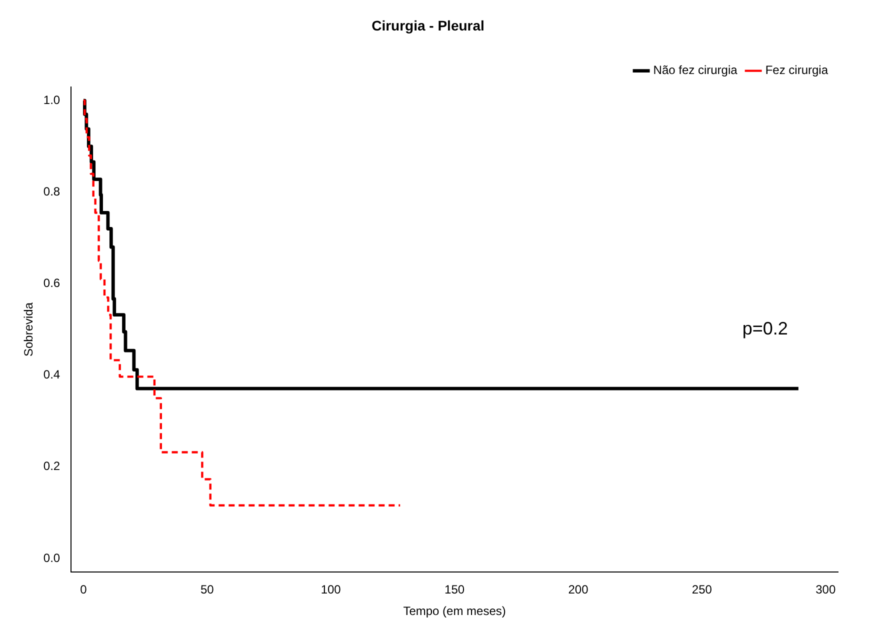  I want to click on chart-title: Cirurgia - Pleural, so click(428, 25).